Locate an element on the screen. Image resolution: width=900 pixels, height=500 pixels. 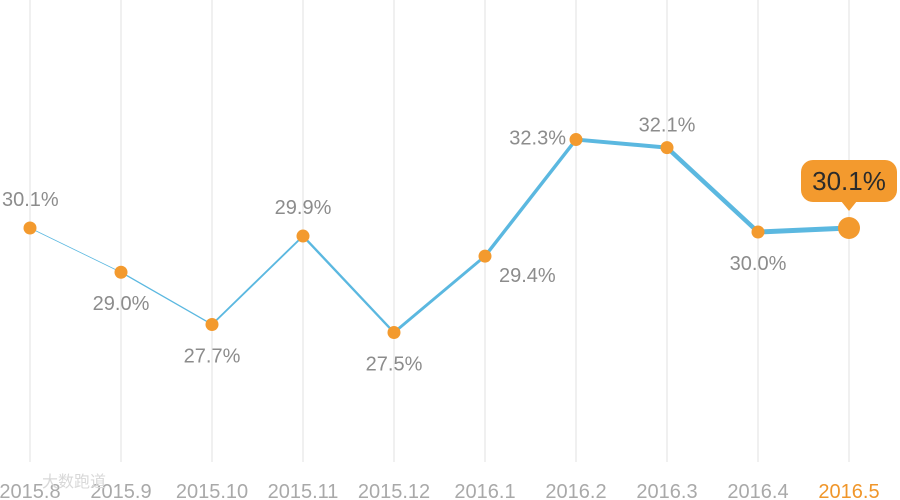
callout-pointer is located at coordinates (849, 206).